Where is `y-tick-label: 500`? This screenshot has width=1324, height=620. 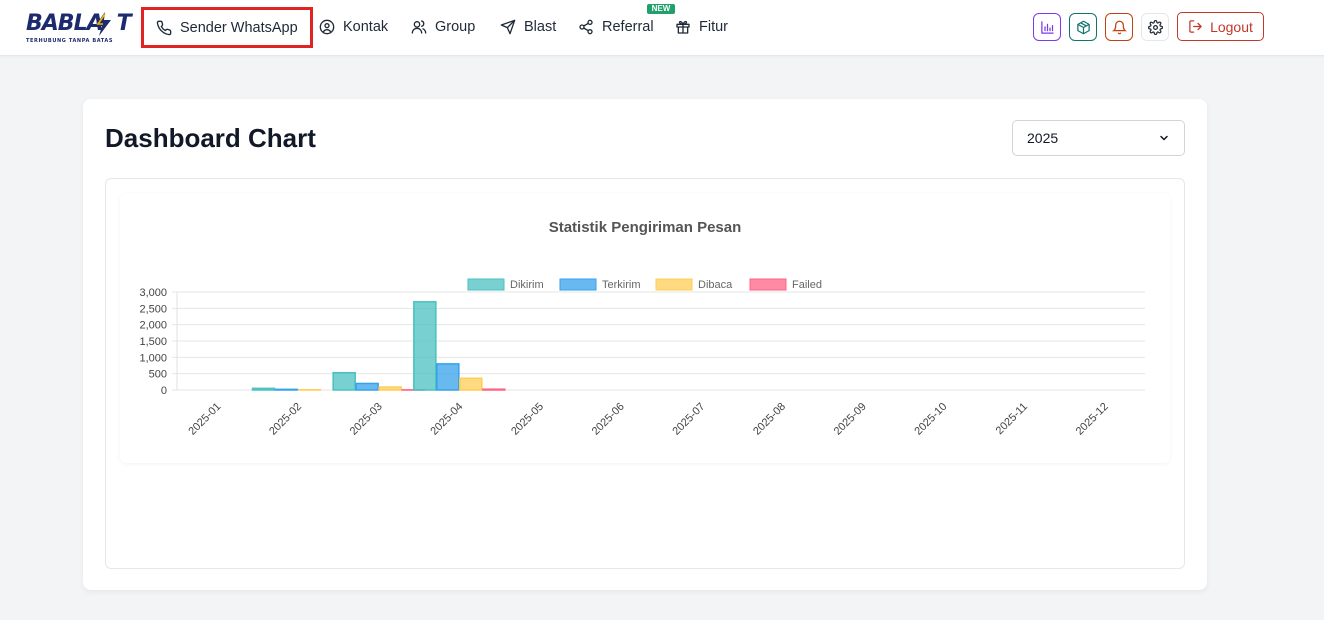 y-tick-label: 500 is located at coordinates (158, 375).